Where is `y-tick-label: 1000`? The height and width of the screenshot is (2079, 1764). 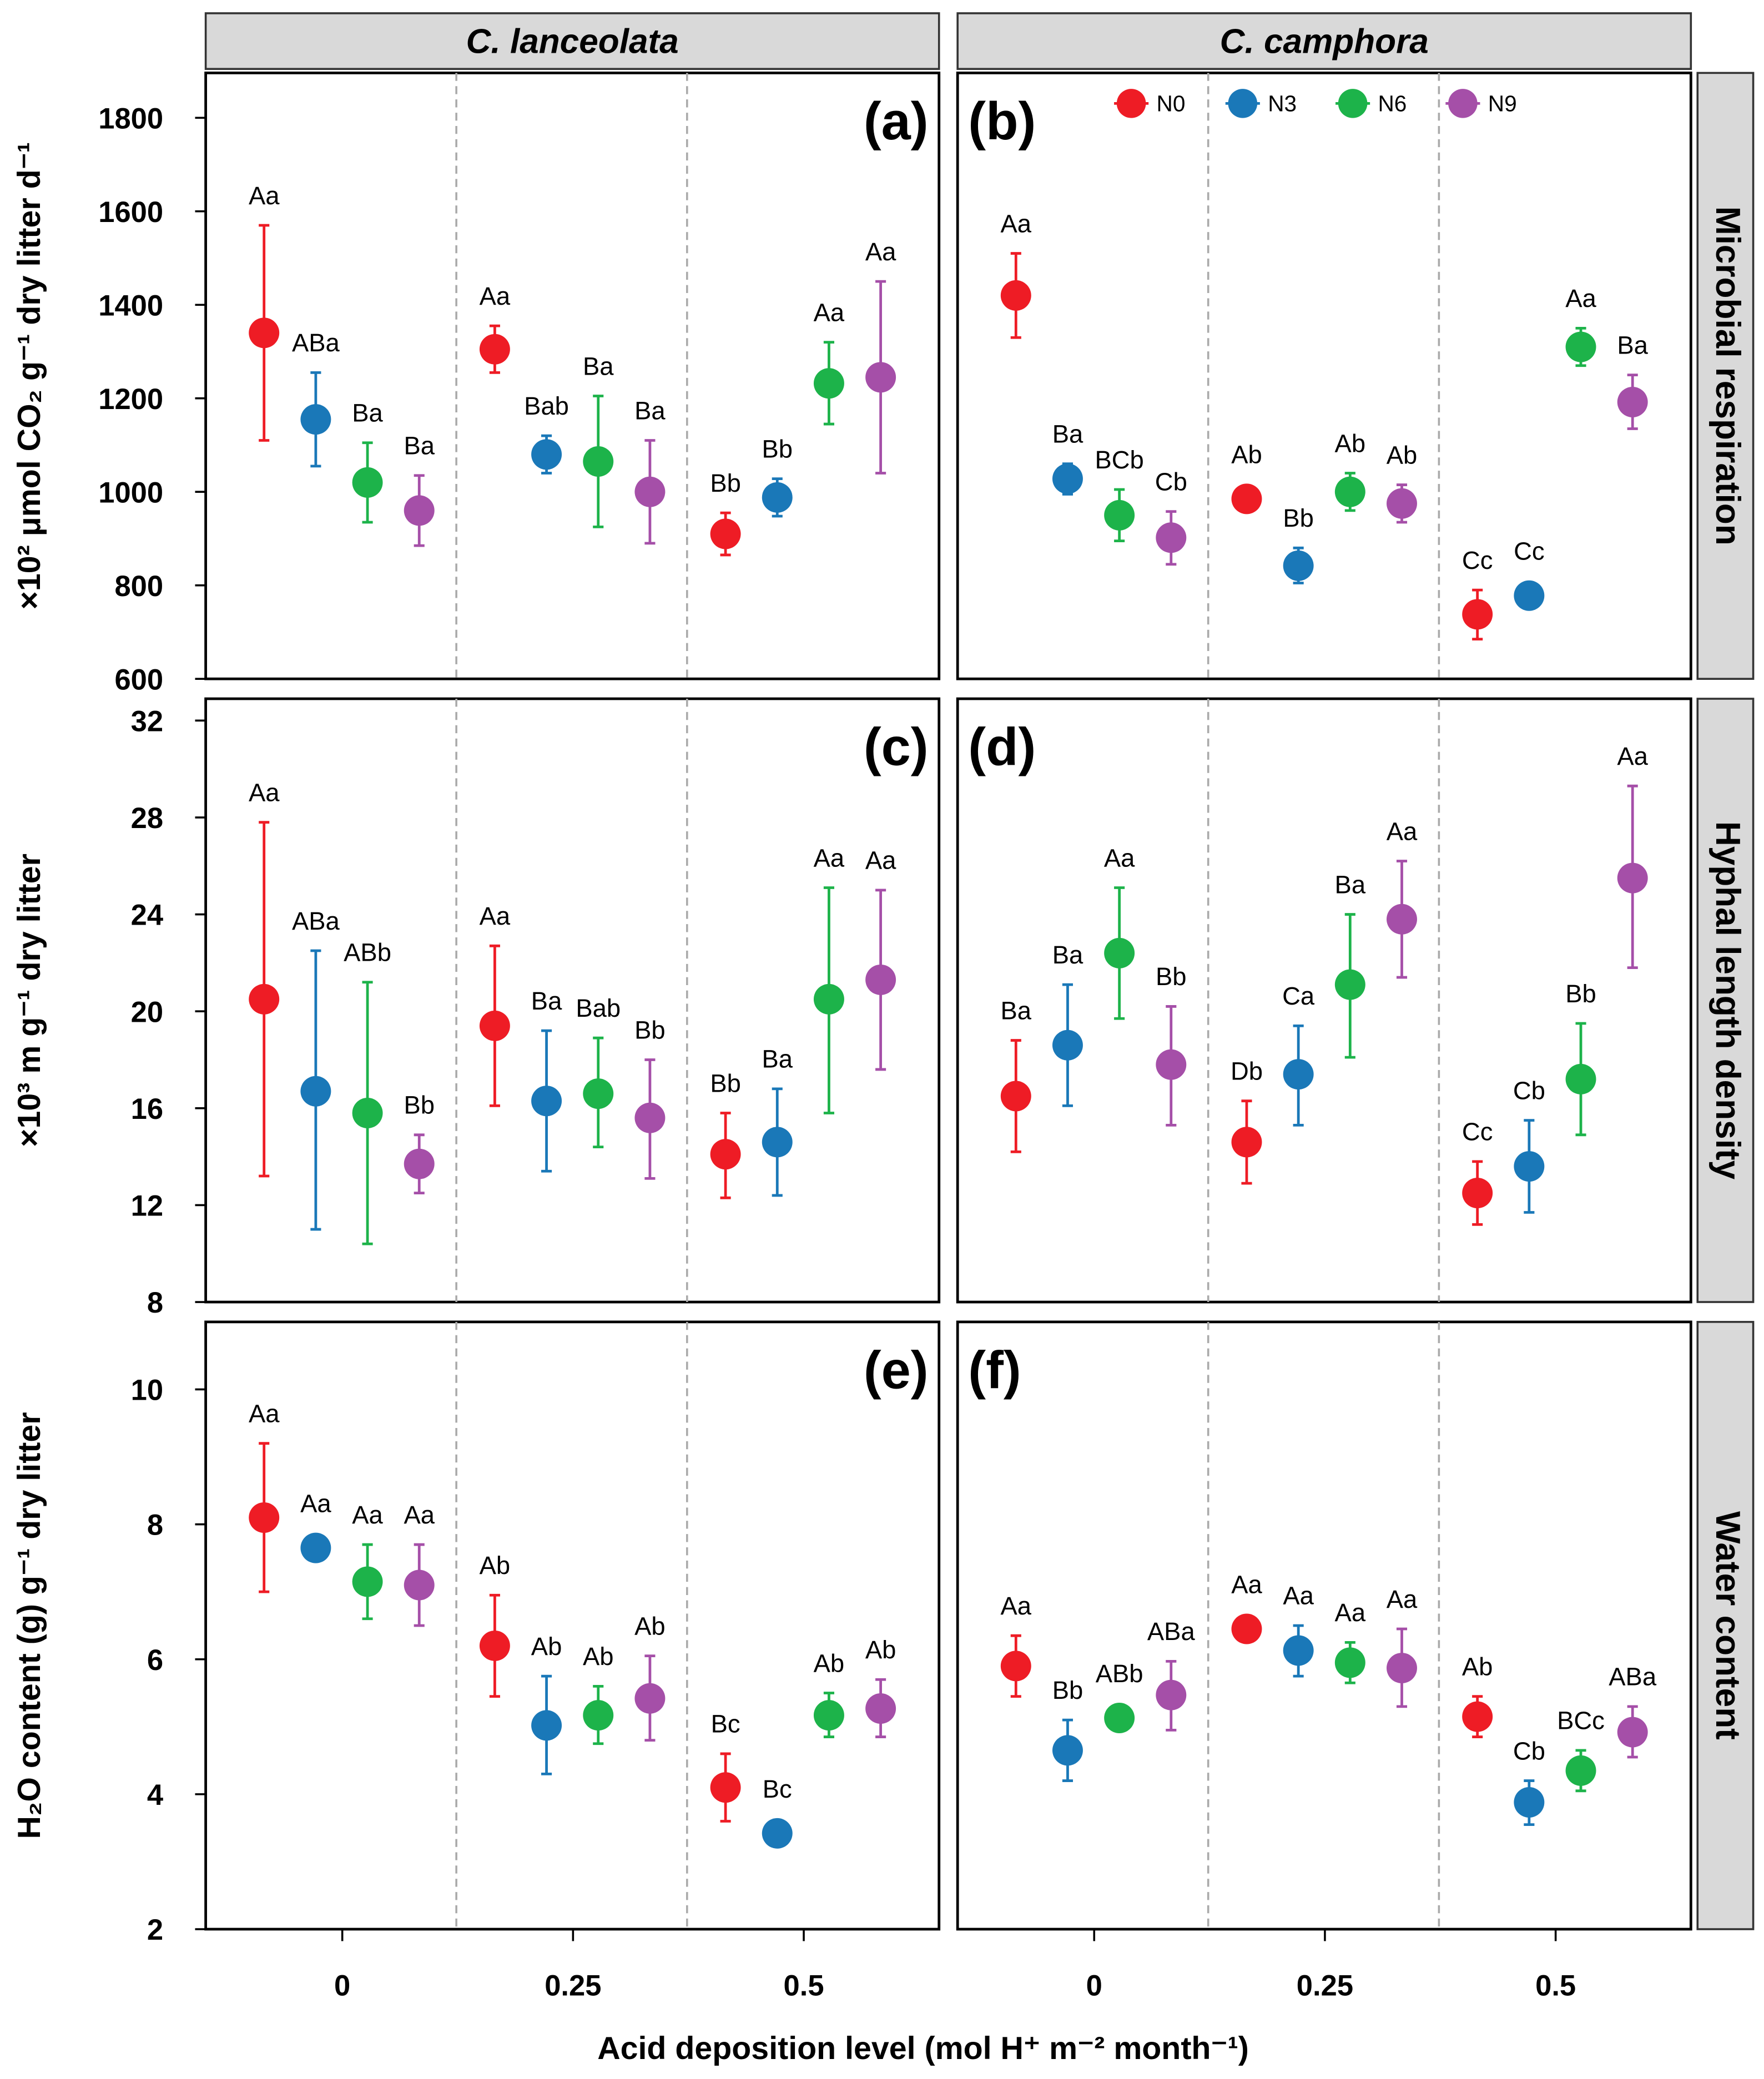 y-tick-label: 1000 is located at coordinates (130, 492).